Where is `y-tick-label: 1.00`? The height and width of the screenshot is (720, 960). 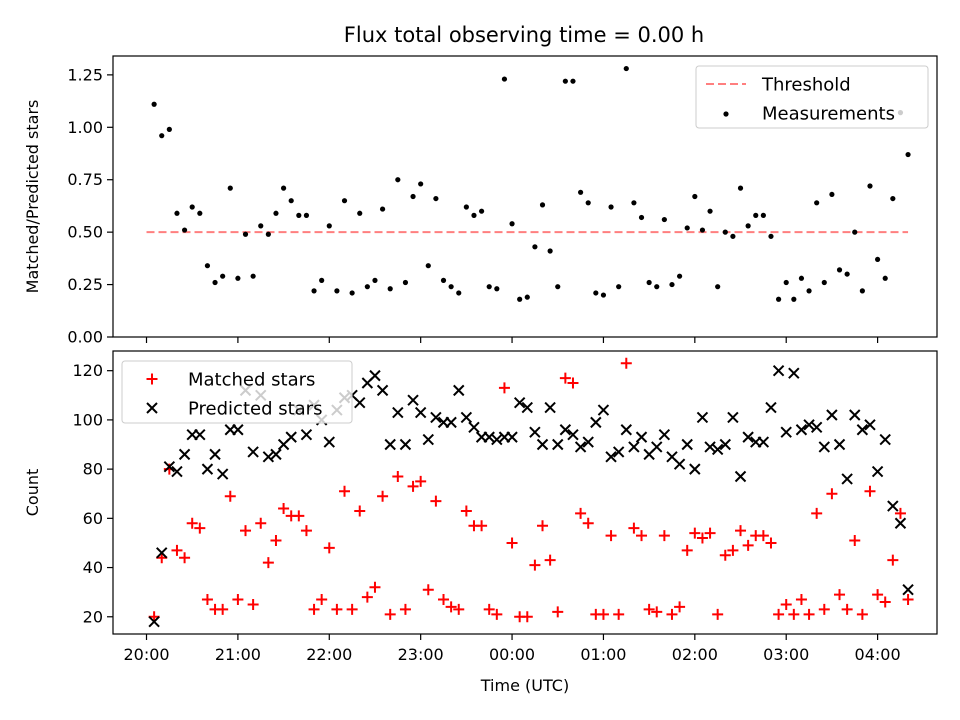
y-tick-label: 1.00 is located at coordinates (85, 127).